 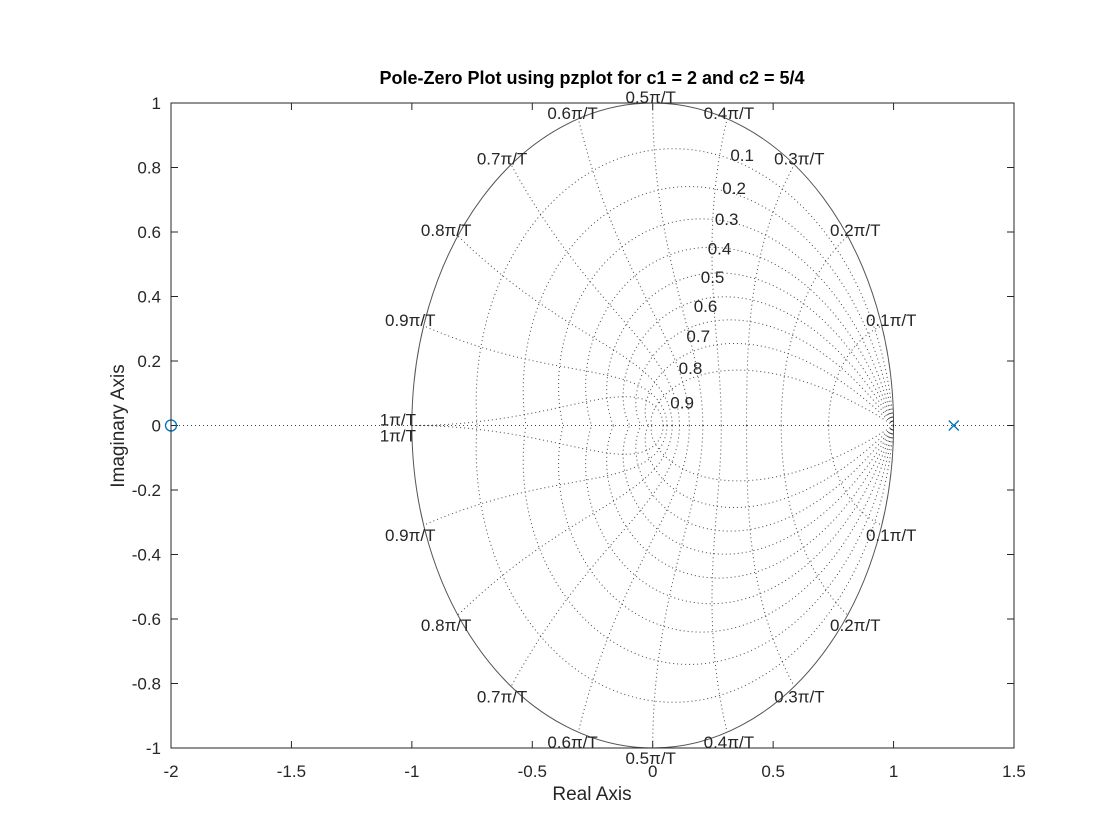 What do you see at coordinates (698, 336) in the screenshot?
I see `damping-label: 0.7` at bounding box center [698, 336].